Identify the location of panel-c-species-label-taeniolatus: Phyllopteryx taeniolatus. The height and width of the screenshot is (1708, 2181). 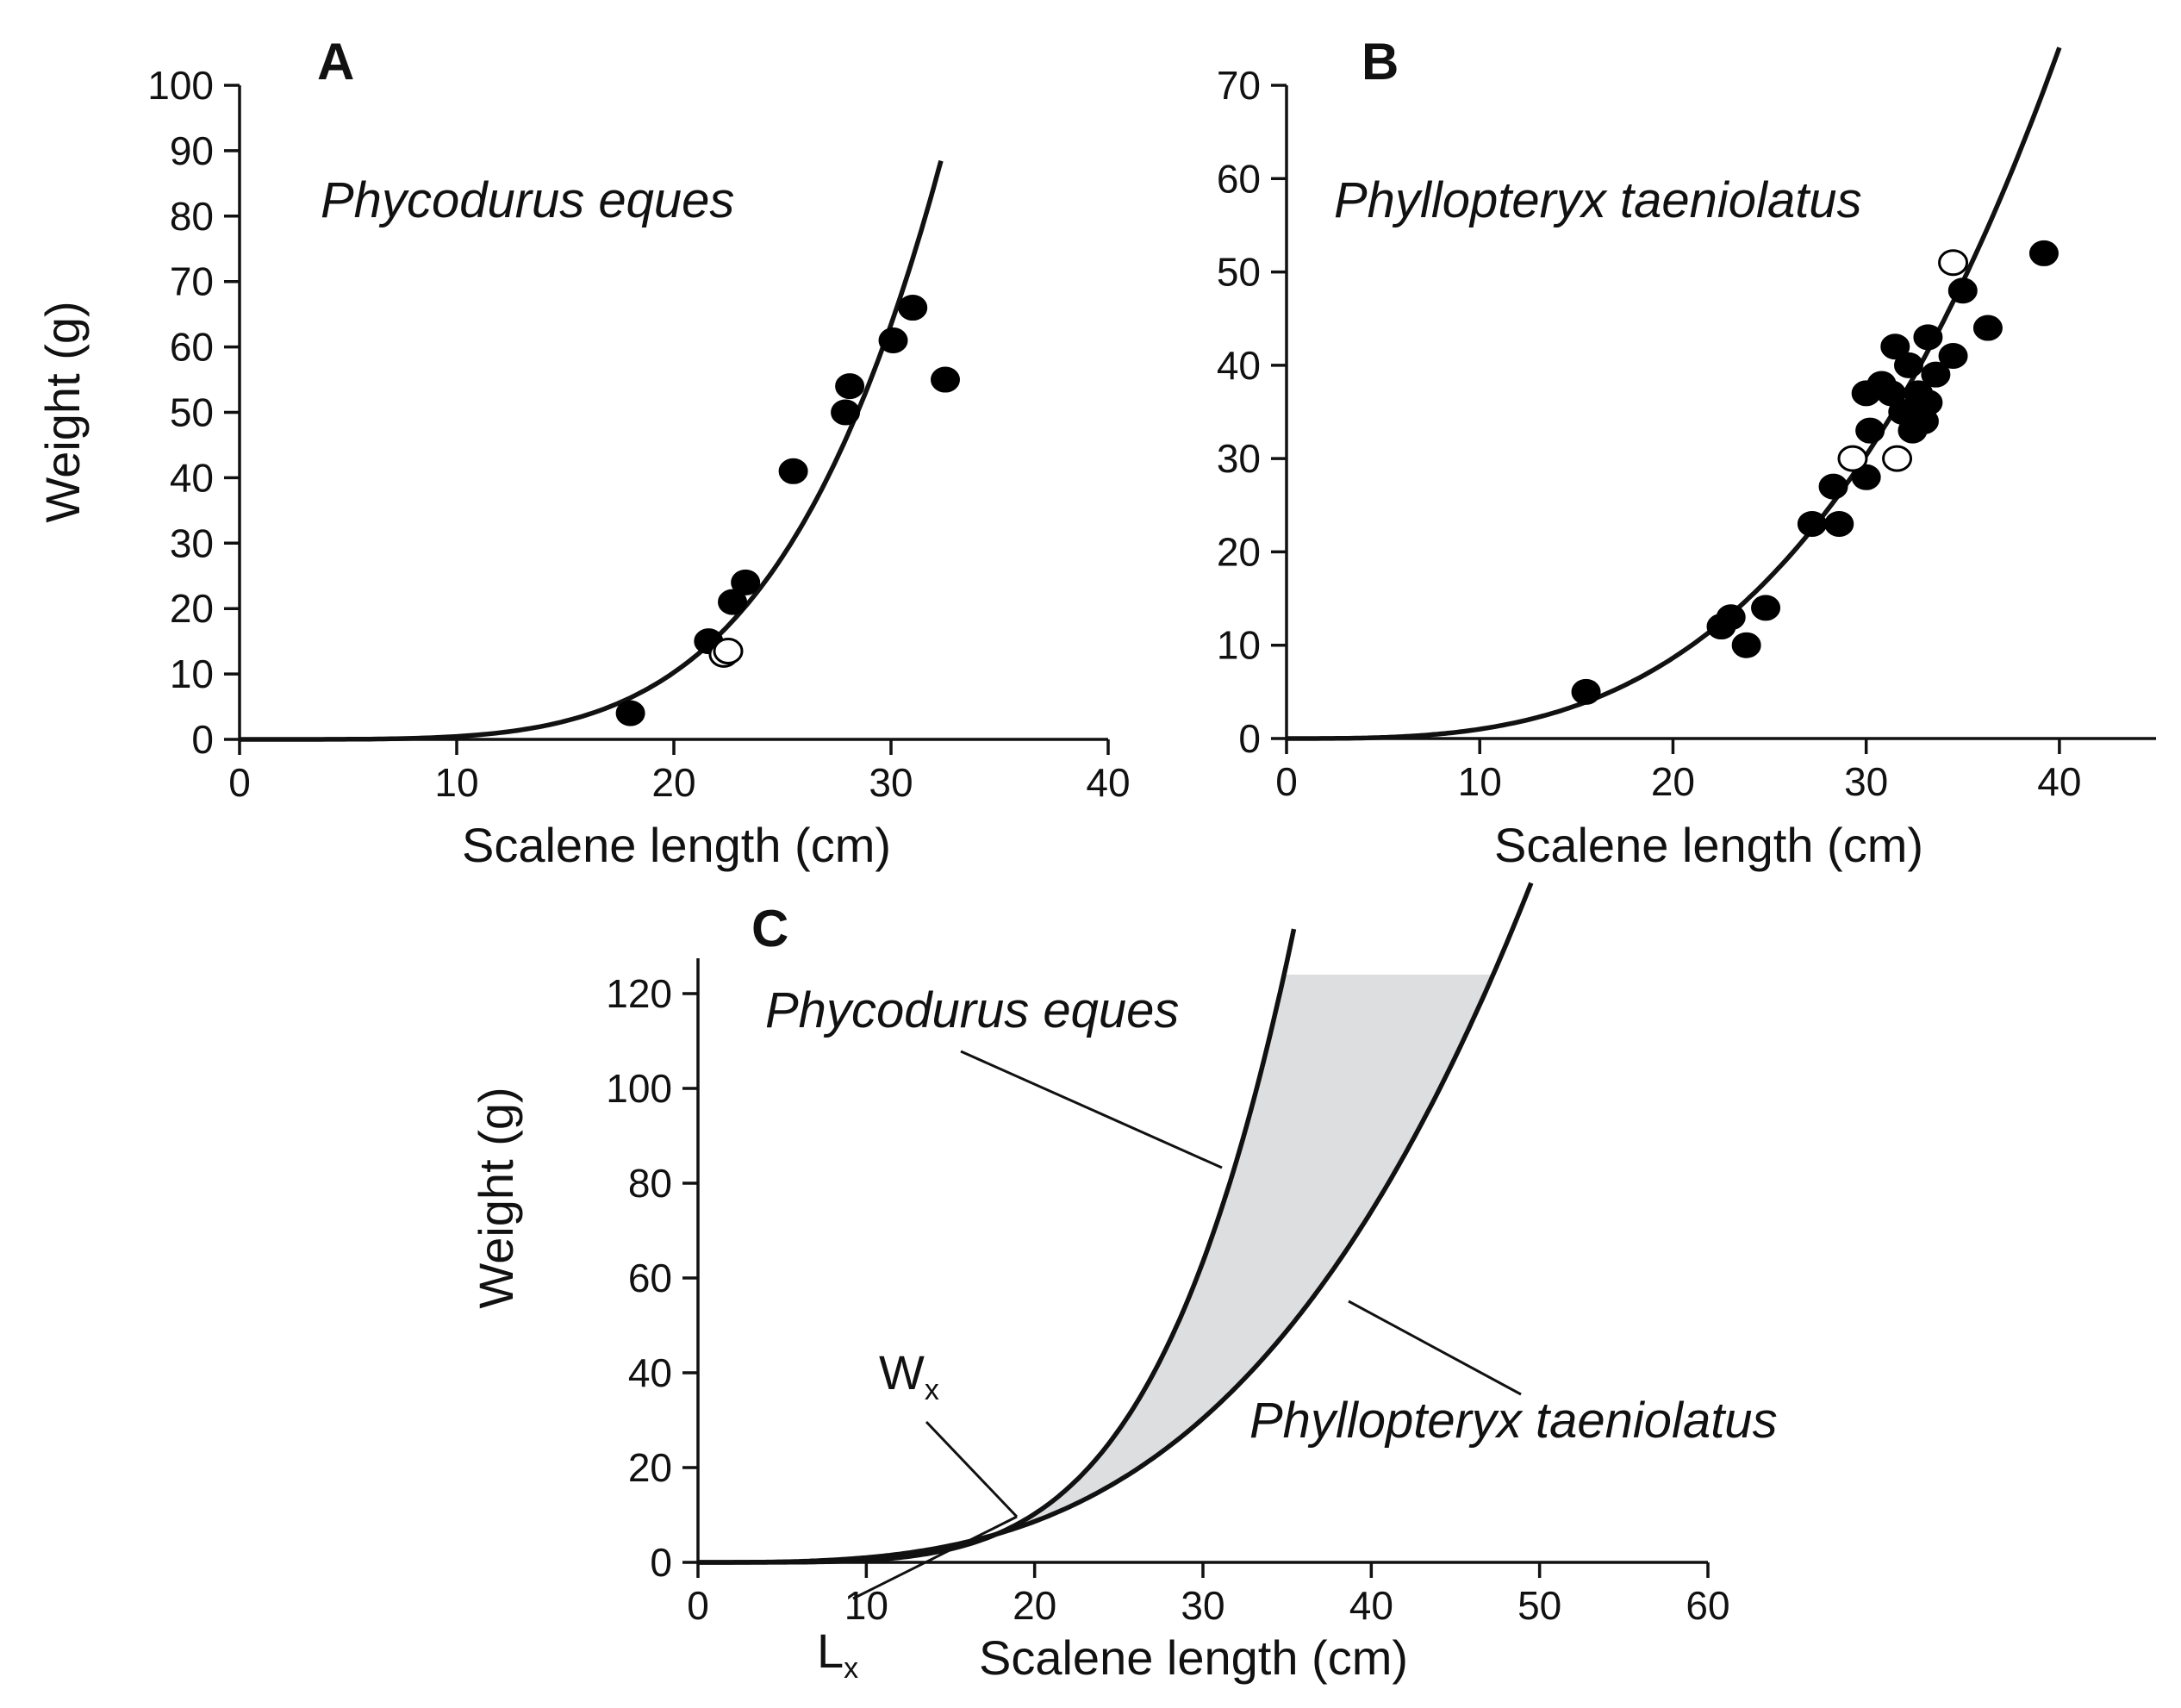
(1513, 1421).